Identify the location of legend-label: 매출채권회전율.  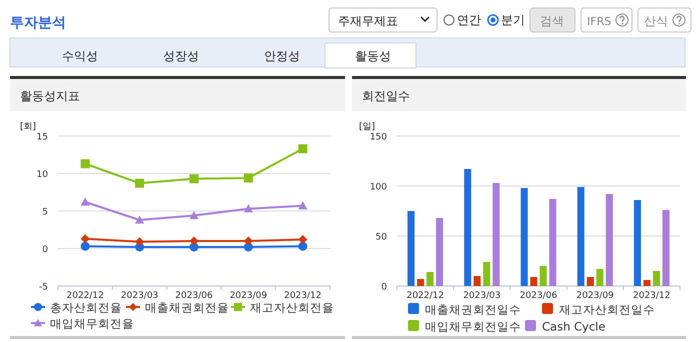
(187, 307).